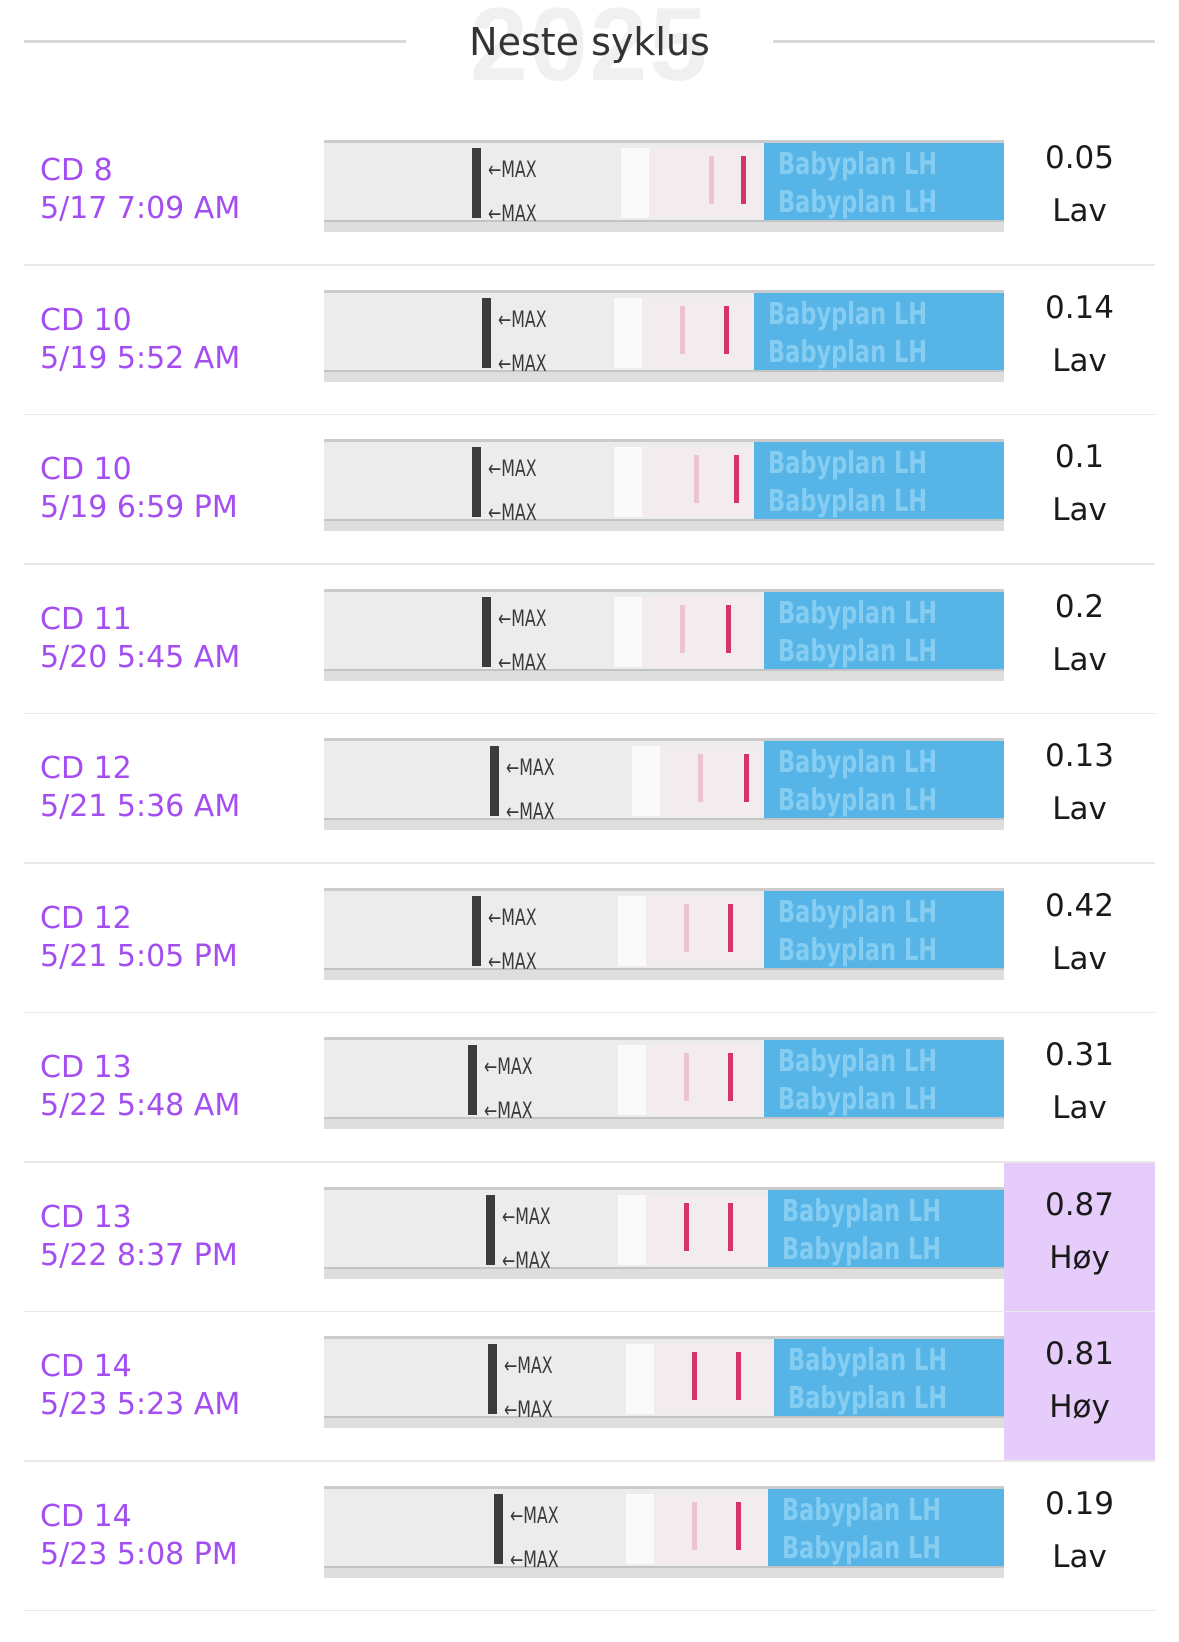  Describe the element at coordinates (1079, 1204) in the screenshot. I see `lh-value: 0.87` at that location.